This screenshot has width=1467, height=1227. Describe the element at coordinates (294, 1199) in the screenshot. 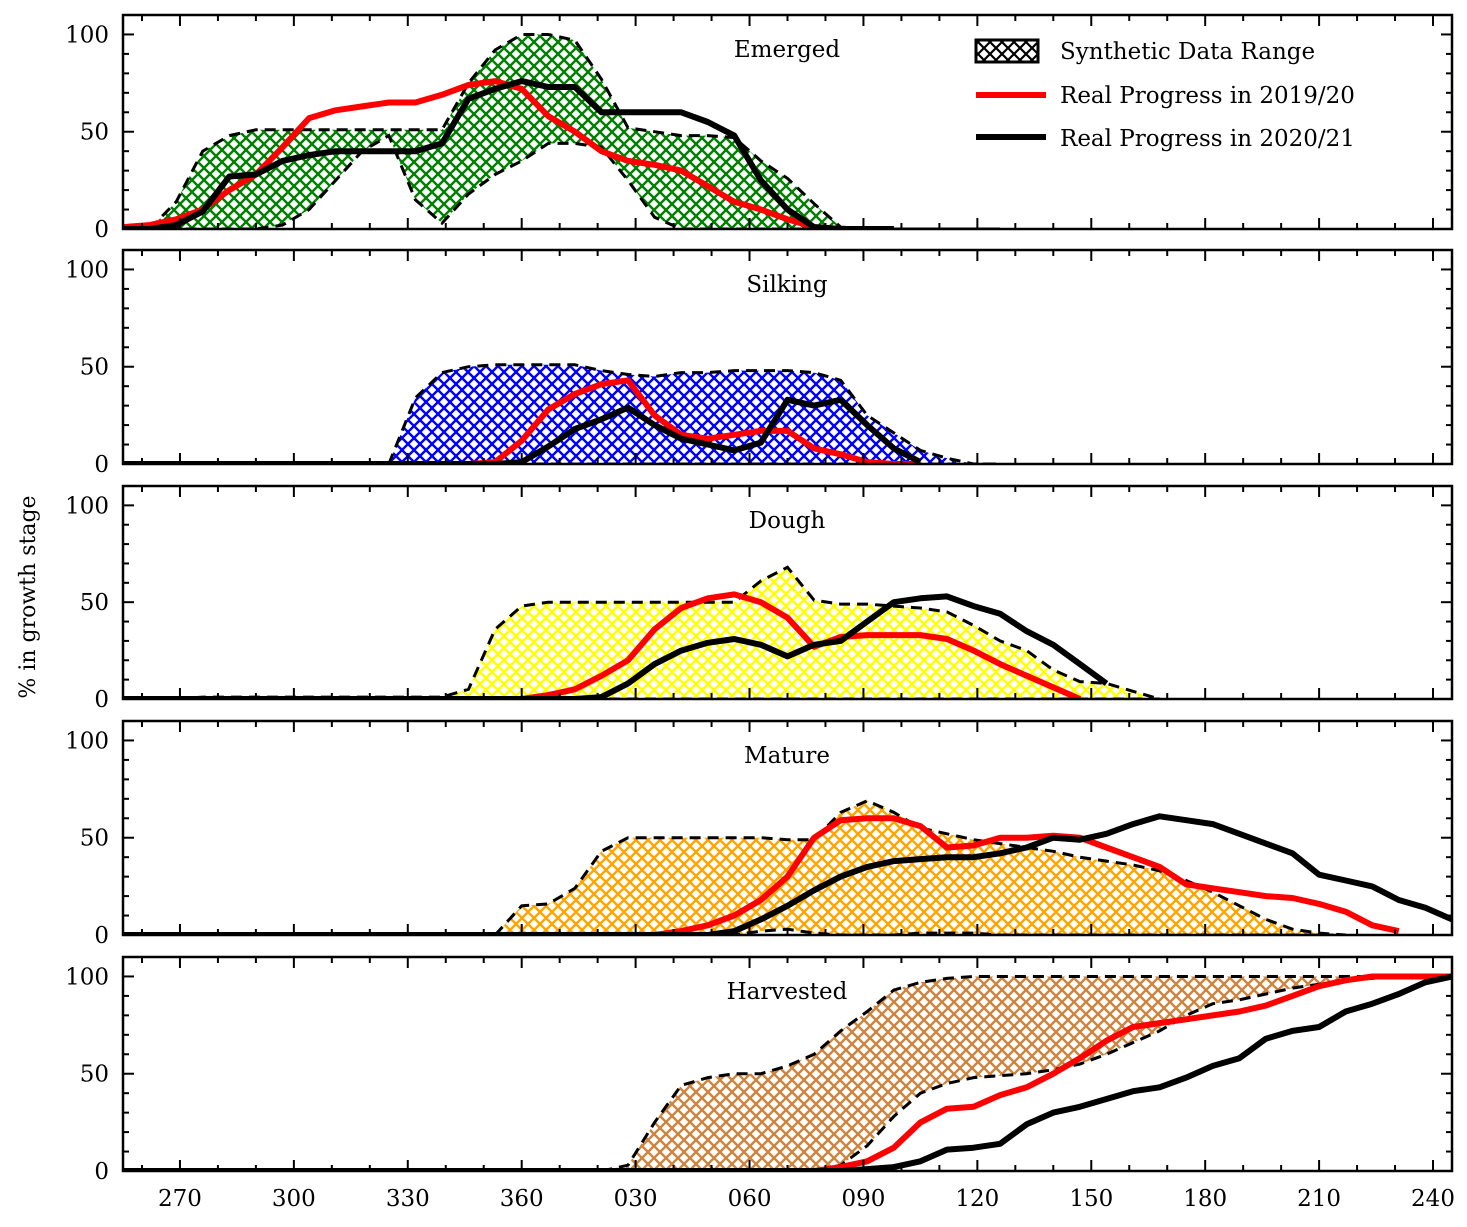

I see `x-tick-label: 300` at that location.